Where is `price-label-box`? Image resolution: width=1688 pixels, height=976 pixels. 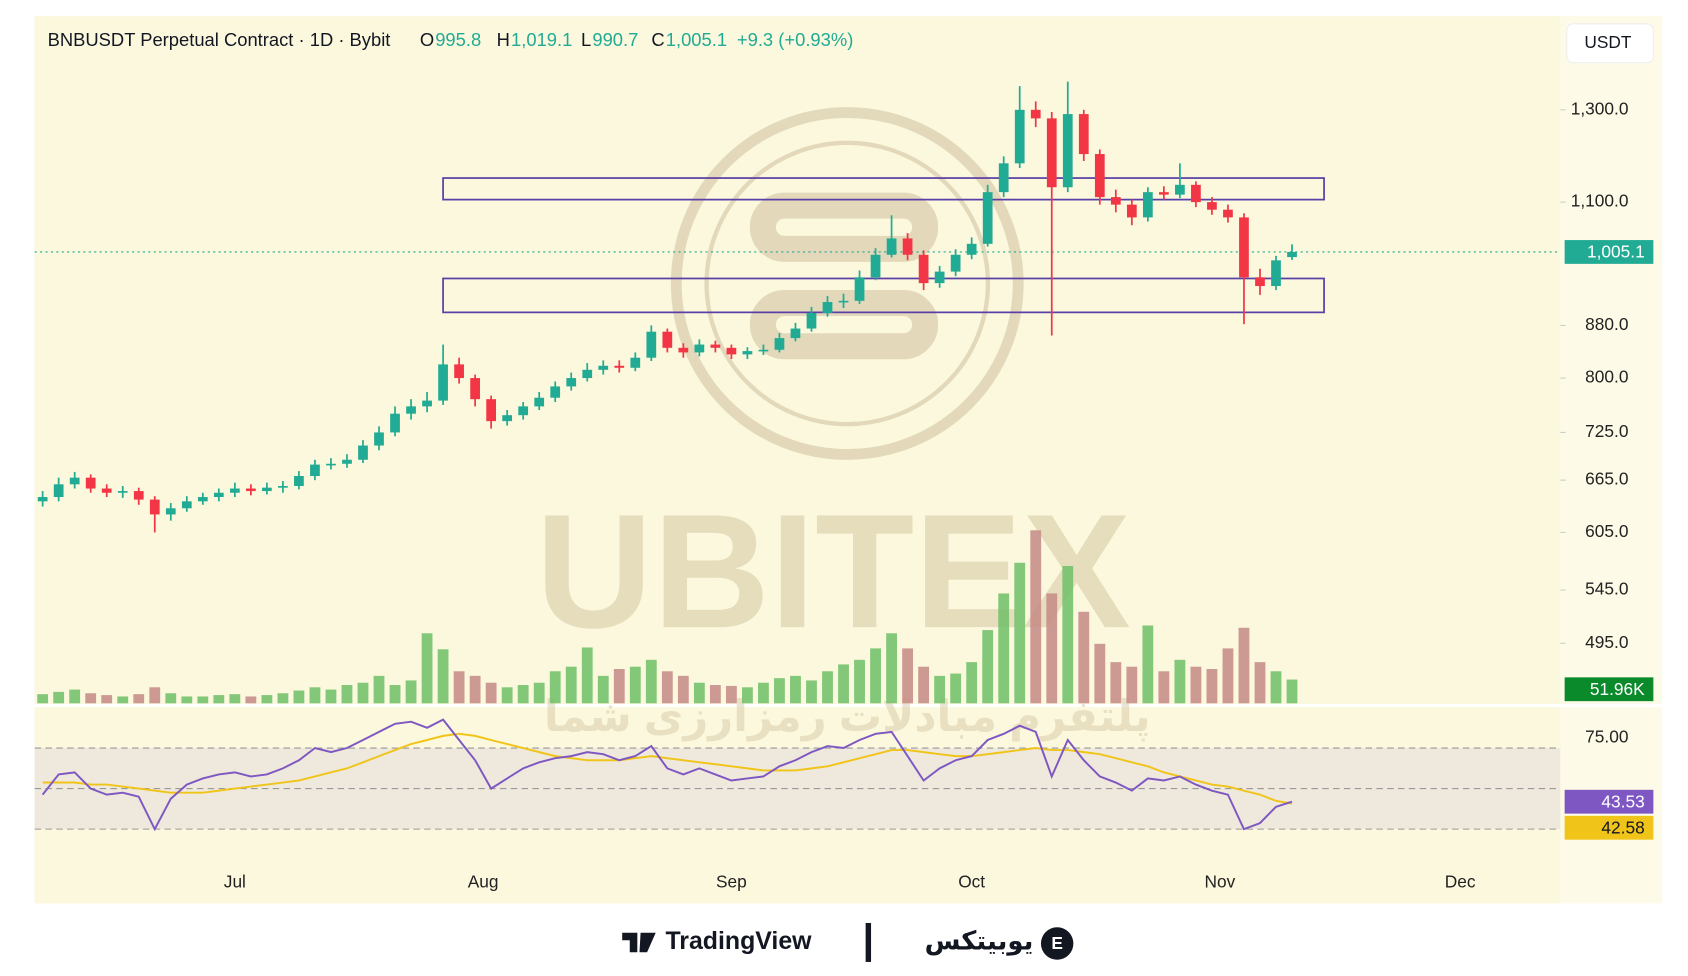 price-label-box is located at coordinates (1609, 252).